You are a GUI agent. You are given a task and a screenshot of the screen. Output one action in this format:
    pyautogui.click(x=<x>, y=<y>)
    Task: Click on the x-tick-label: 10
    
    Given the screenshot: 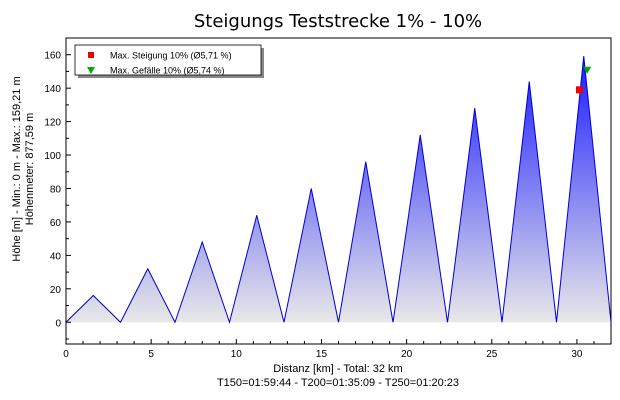 What is the action you would take?
    pyautogui.click(x=237, y=354)
    